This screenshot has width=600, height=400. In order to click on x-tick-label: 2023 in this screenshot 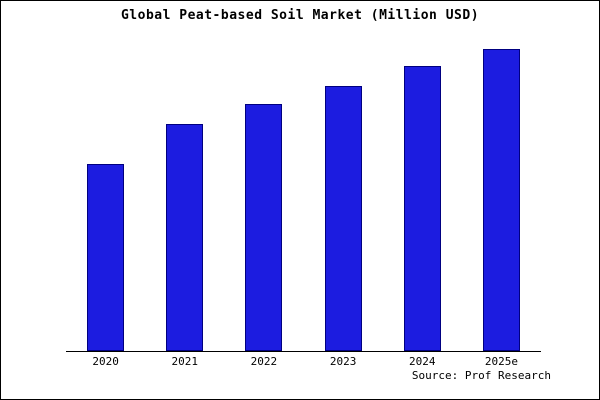, I will do `click(343, 361)`.